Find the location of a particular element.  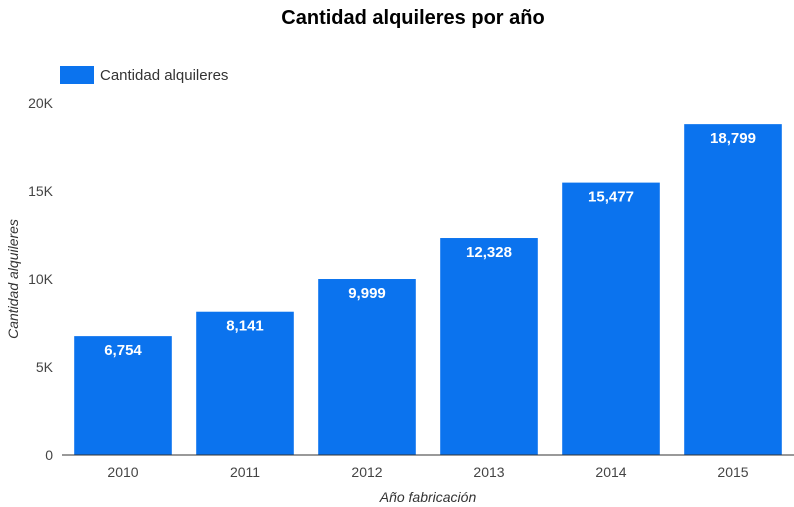

bar-value-label: 6,754 is located at coordinates (123, 350).